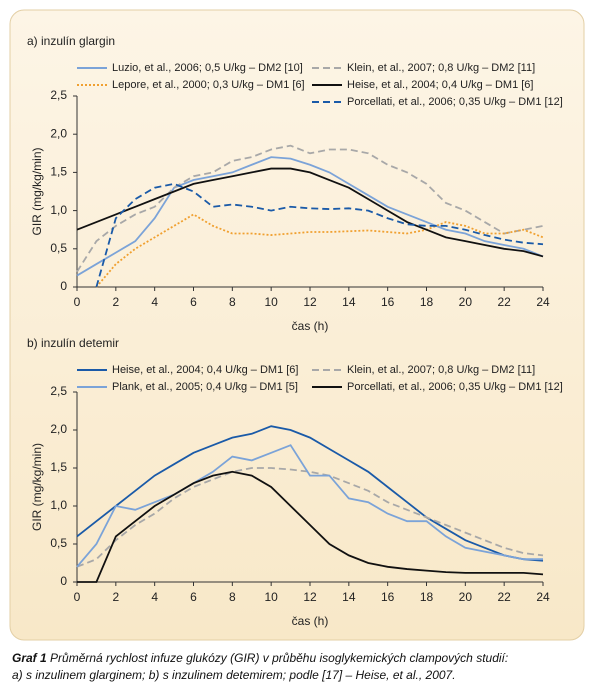 Image resolution: width=591 pixels, height=695 pixels. What do you see at coordinates (71, 41) in the screenshot?
I see `chart-title: a) inzulín glargin` at bounding box center [71, 41].